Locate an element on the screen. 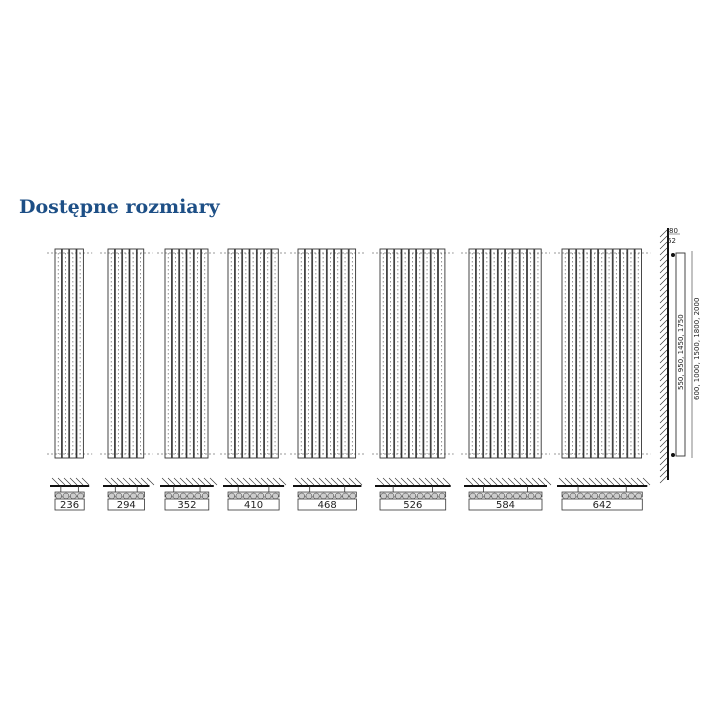 This screenshot has width=720, height=720. radiator-plan-view-352: 352 is located at coordinates (189, 494).